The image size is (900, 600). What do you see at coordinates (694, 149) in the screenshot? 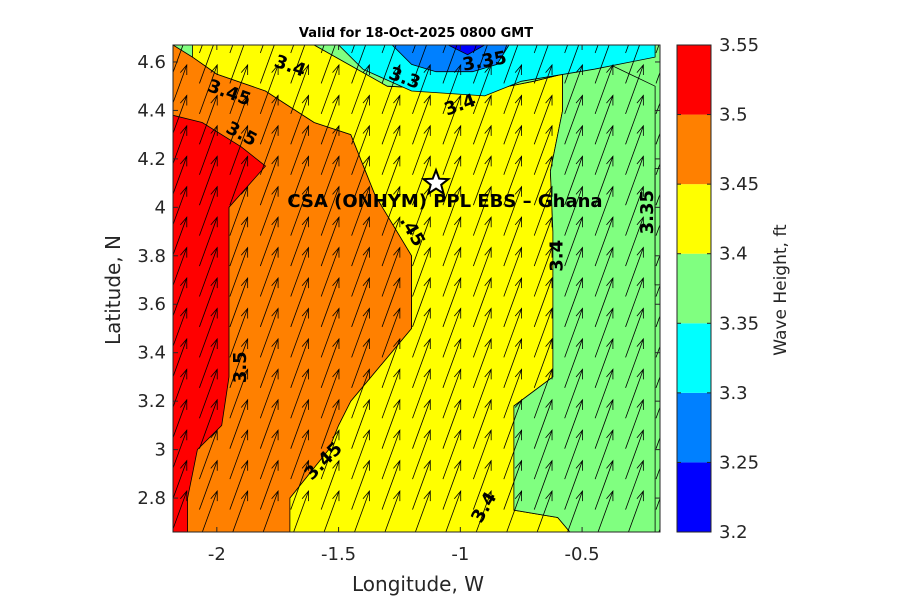
I see `colorbar-segment` at bounding box center [694, 149].